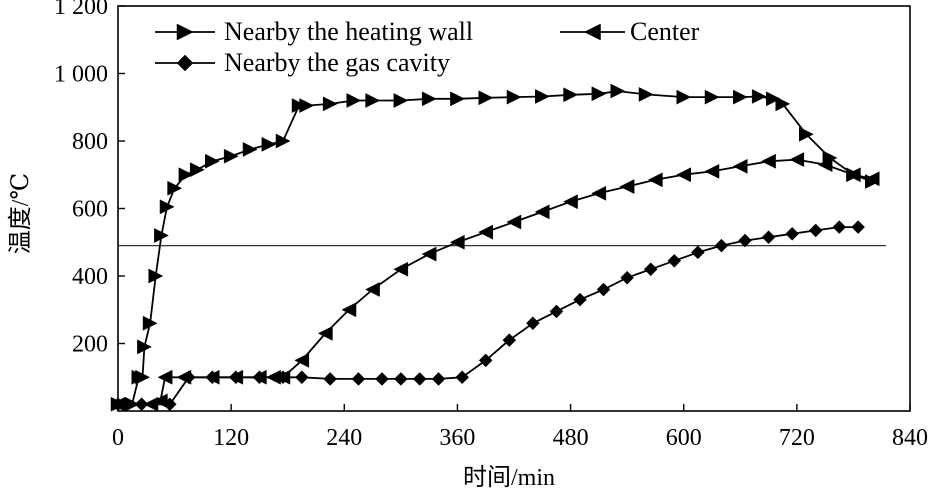 This screenshot has height=498, width=931. What do you see at coordinates (509, 477) in the screenshot?
I see `x-axis-label: 时间/min` at bounding box center [509, 477].